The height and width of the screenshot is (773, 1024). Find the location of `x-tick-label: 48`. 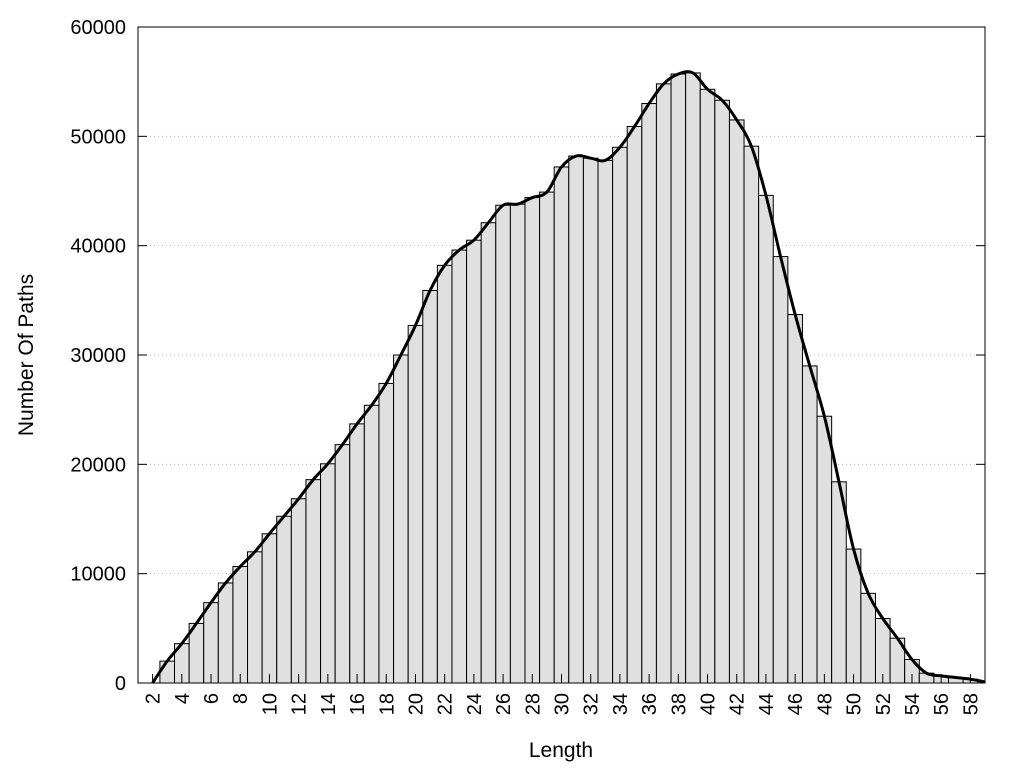

x-tick-label: 48 is located at coordinates (825, 704).